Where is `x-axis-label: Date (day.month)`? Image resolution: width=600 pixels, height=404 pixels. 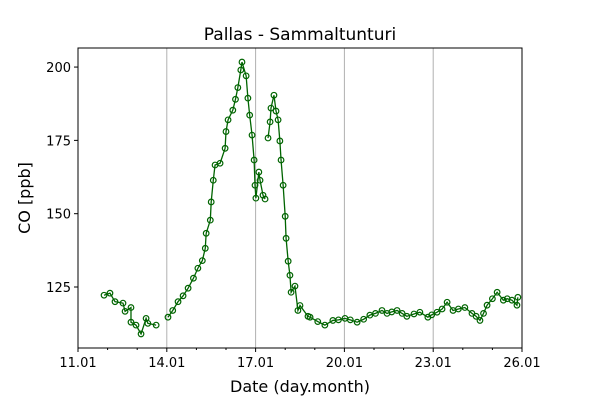 x-axis-label: Date (day.month) is located at coordinates (300, 386).